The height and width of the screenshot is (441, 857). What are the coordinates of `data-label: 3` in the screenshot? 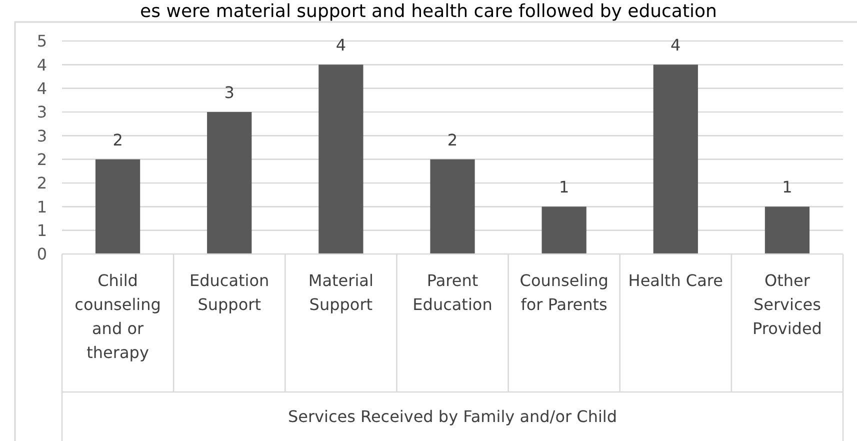 It's located at (229, 92).